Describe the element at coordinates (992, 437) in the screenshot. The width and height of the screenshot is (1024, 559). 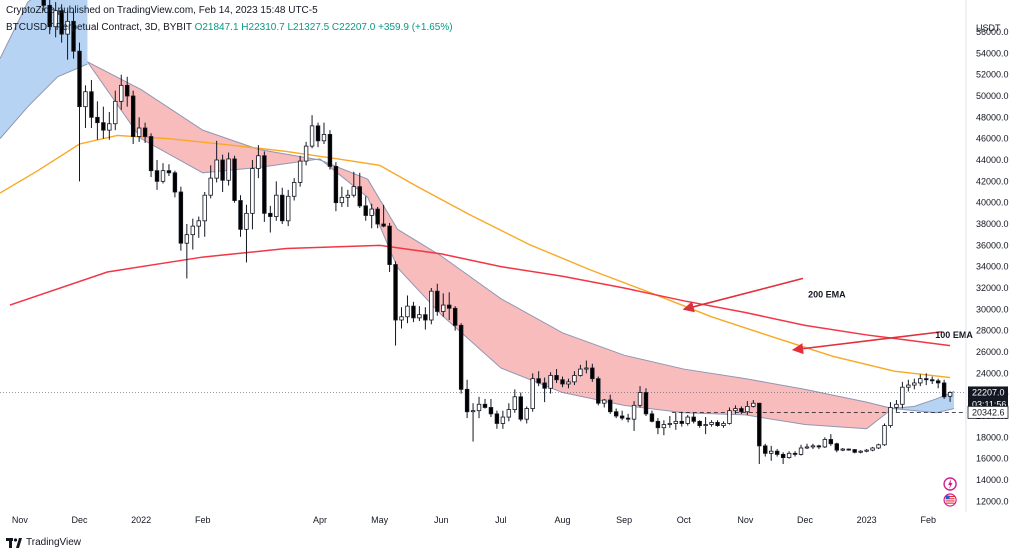
I see `y-tick-label: 18000.0` at that location.